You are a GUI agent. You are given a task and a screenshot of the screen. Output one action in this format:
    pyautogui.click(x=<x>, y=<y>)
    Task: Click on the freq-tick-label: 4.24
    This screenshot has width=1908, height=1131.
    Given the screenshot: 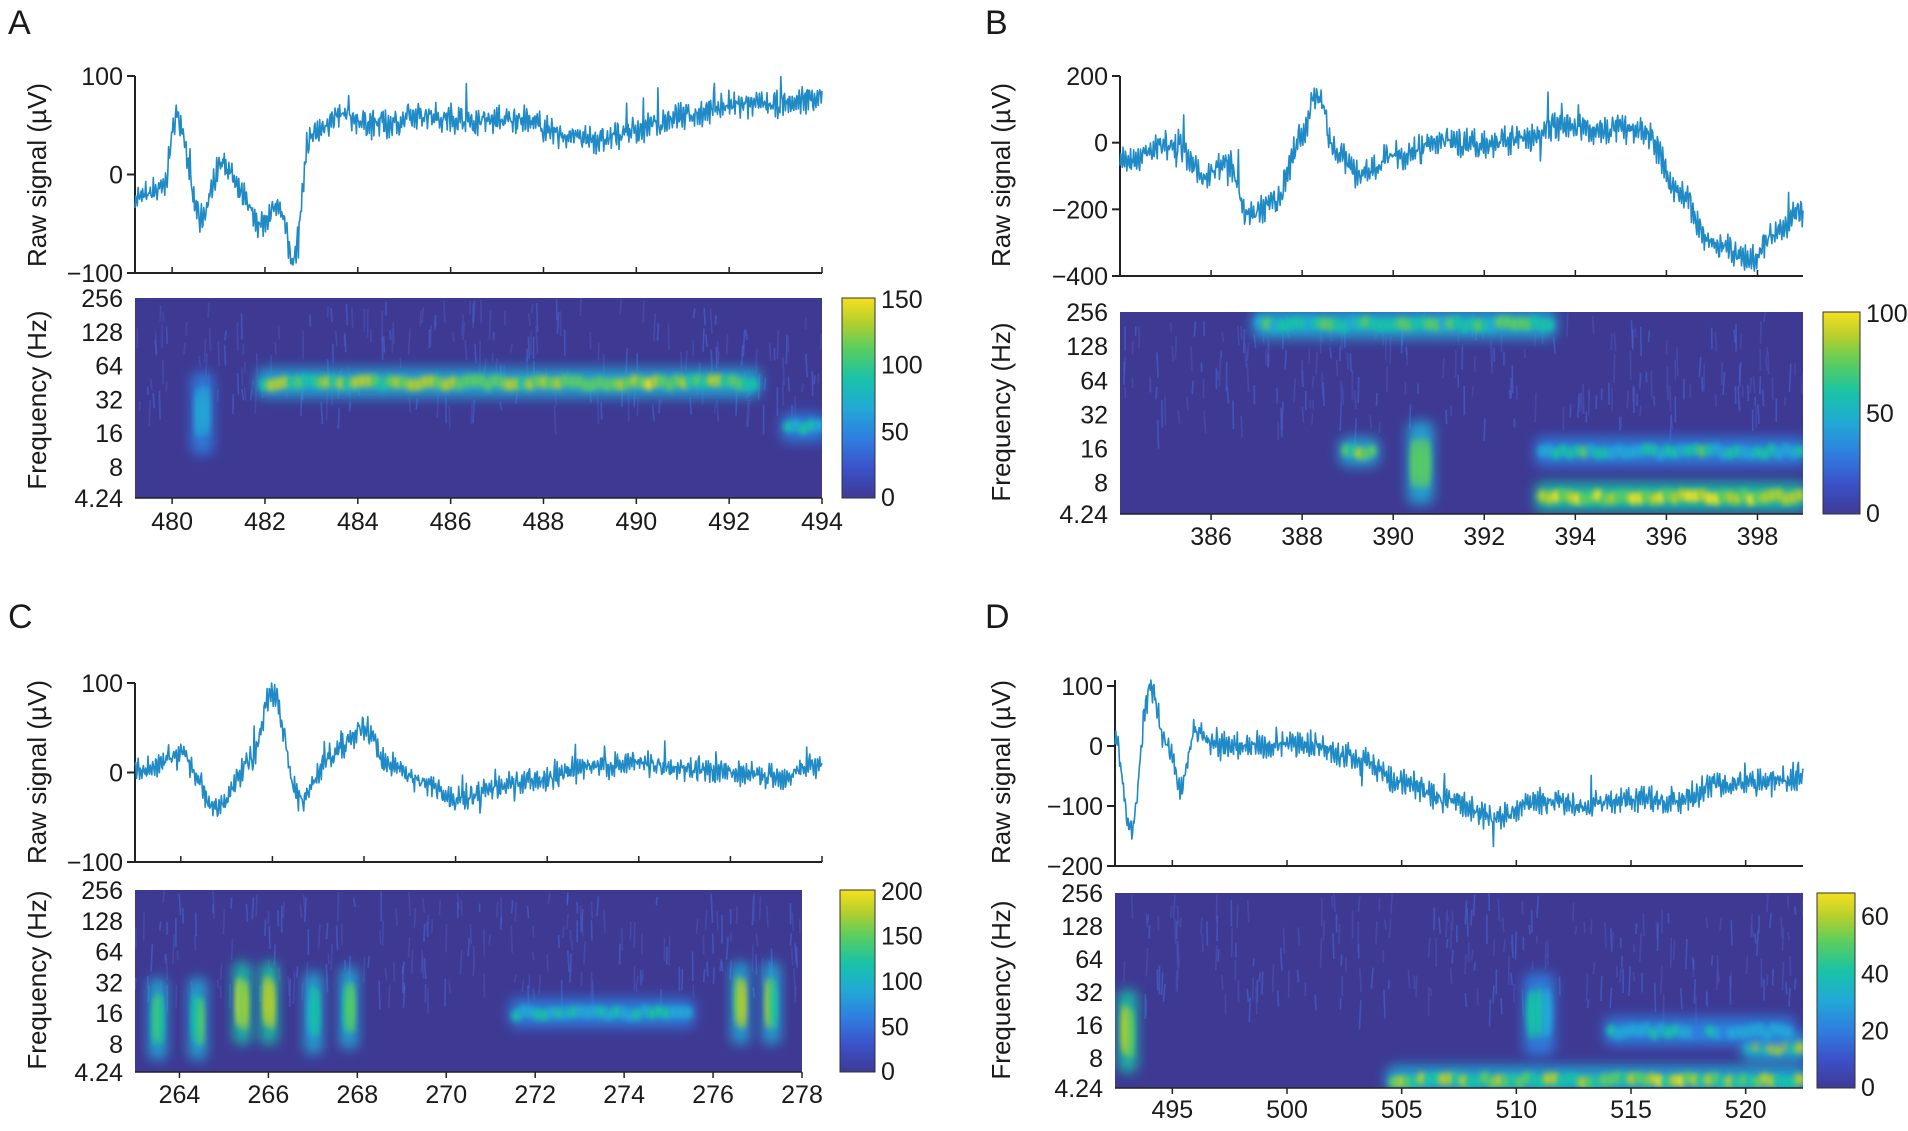 What is the action you would take?
    pyautogui.click(x=98, y=1073)
    